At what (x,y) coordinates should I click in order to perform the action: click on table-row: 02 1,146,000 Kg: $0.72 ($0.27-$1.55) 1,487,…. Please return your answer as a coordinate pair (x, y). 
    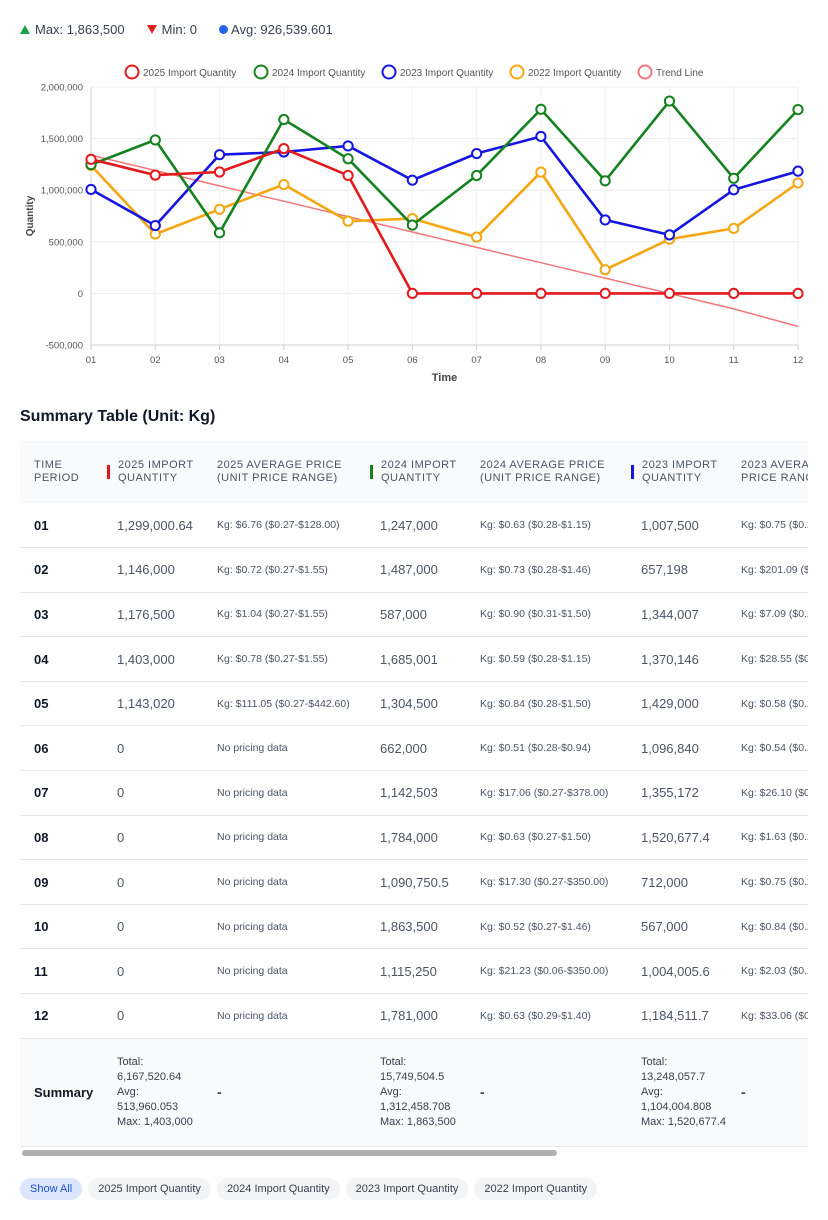
    Looking at the image, I should click on (414, 570).